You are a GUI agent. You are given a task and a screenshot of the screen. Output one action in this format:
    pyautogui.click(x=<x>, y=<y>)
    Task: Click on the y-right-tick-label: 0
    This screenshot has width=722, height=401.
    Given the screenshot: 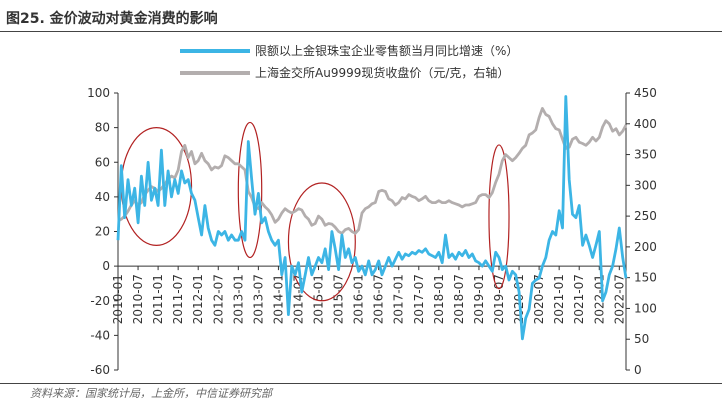 What is the action you would take?
    pyautogui.click(x=638, y=370)
    